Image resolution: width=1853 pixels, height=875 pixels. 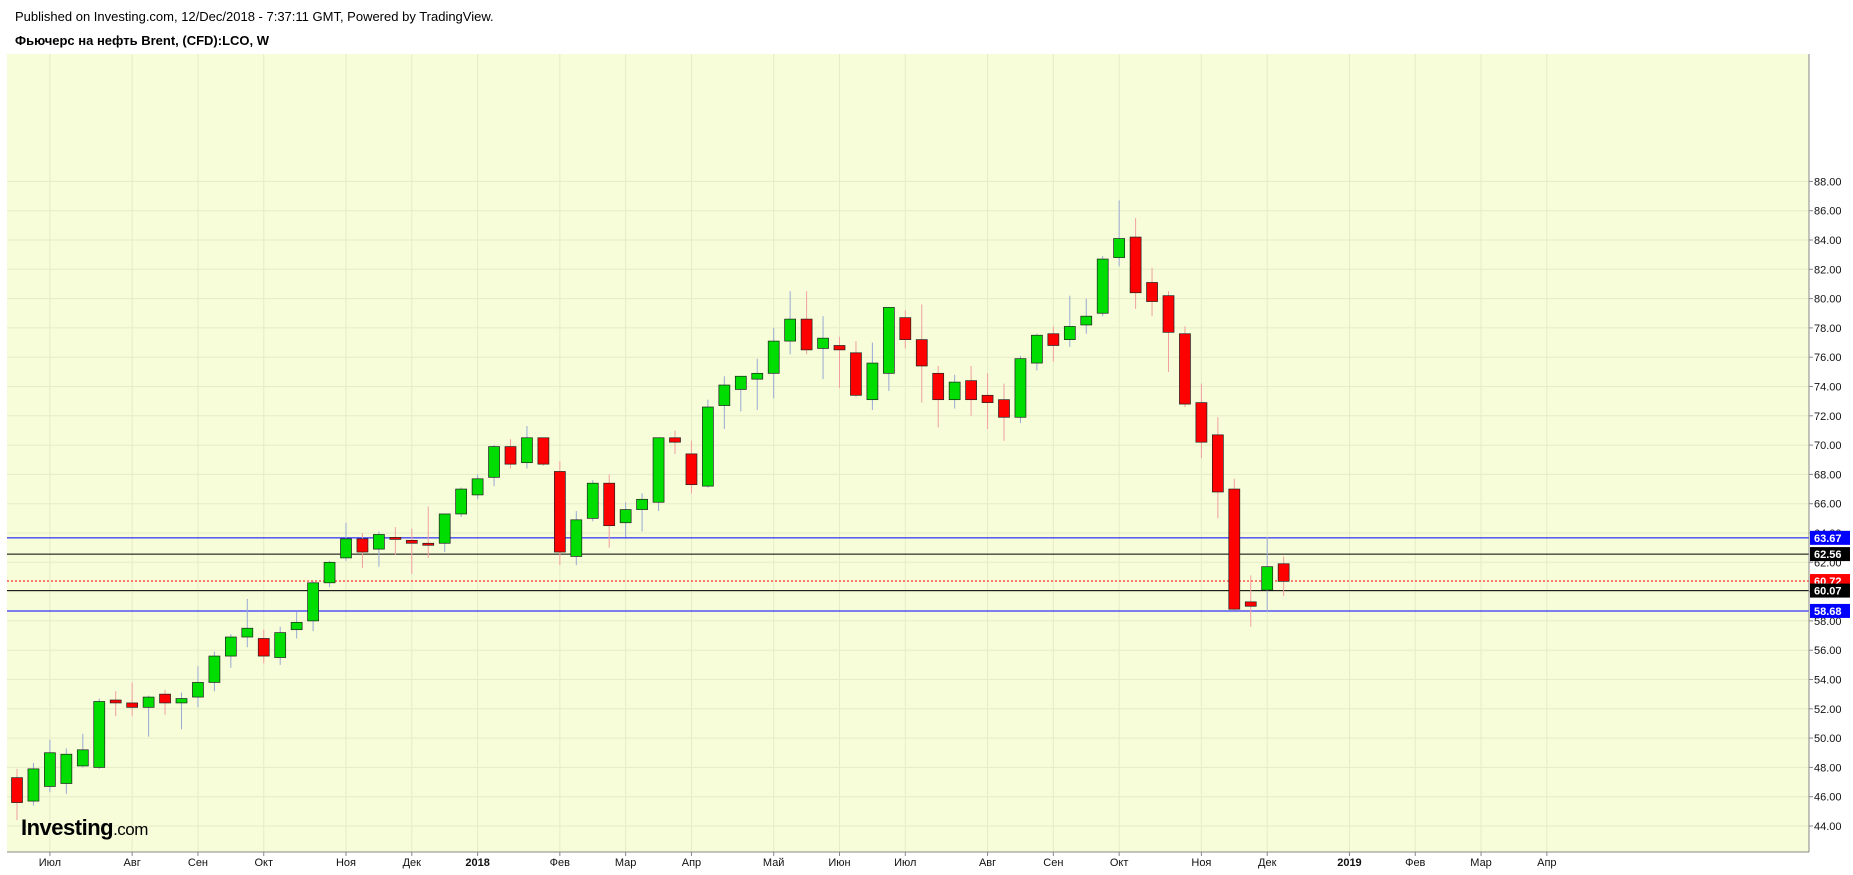 What do you see at coordinates (839, 863) in the screenshot?
I see `x-tick-label: Июн` at bounding box center [839, 863].